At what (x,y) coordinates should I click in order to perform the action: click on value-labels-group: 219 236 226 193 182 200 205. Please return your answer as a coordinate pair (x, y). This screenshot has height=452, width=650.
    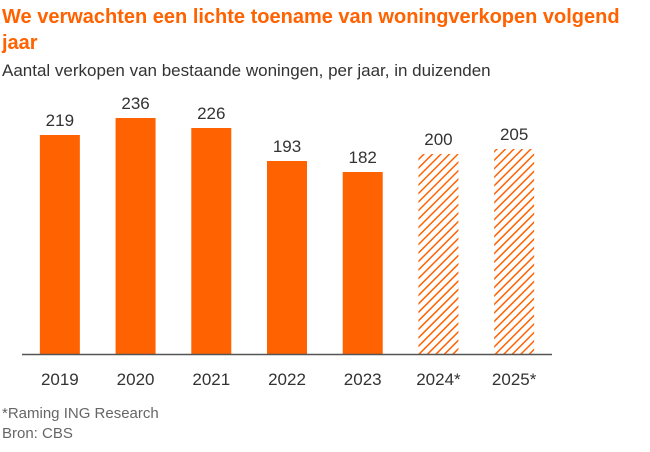
    Looking at the image, I should click on (287, 130).